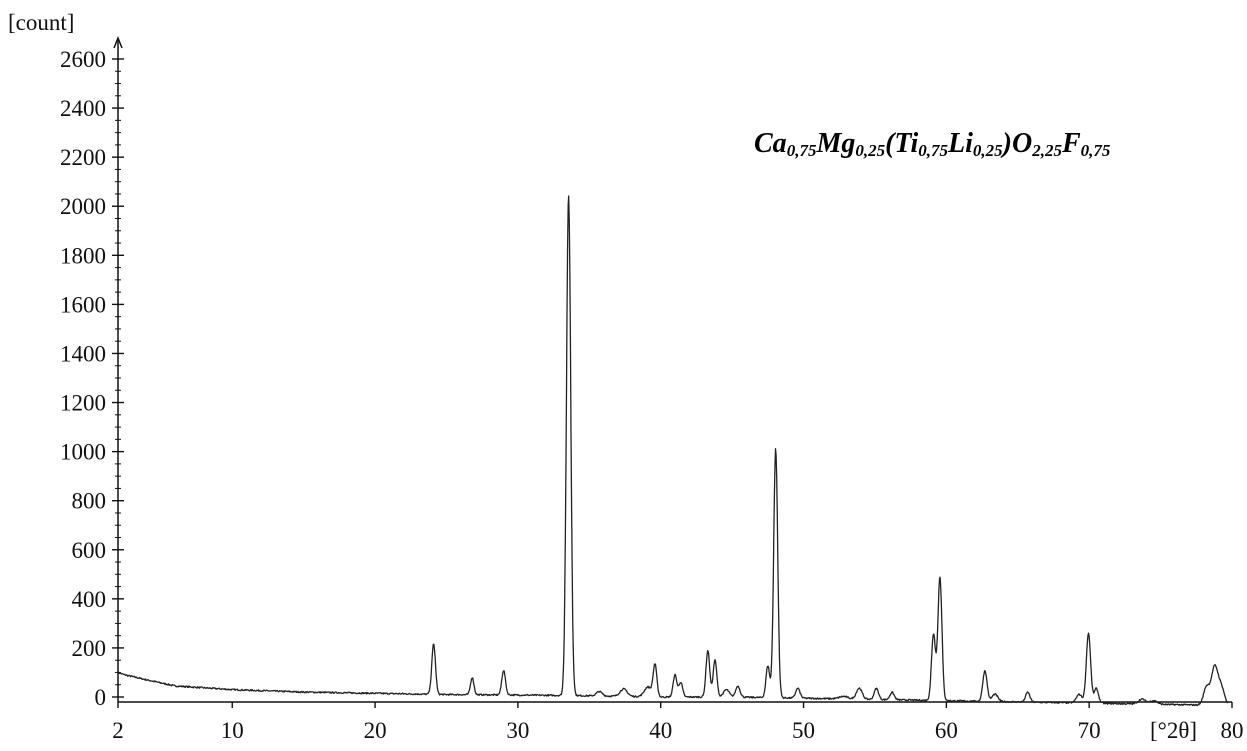 The image size is (1247, 751). What do you see at coordinates (1017, 143) in the screenshot?
I see `formula-element: )O` at bounding box center [1017, 143].